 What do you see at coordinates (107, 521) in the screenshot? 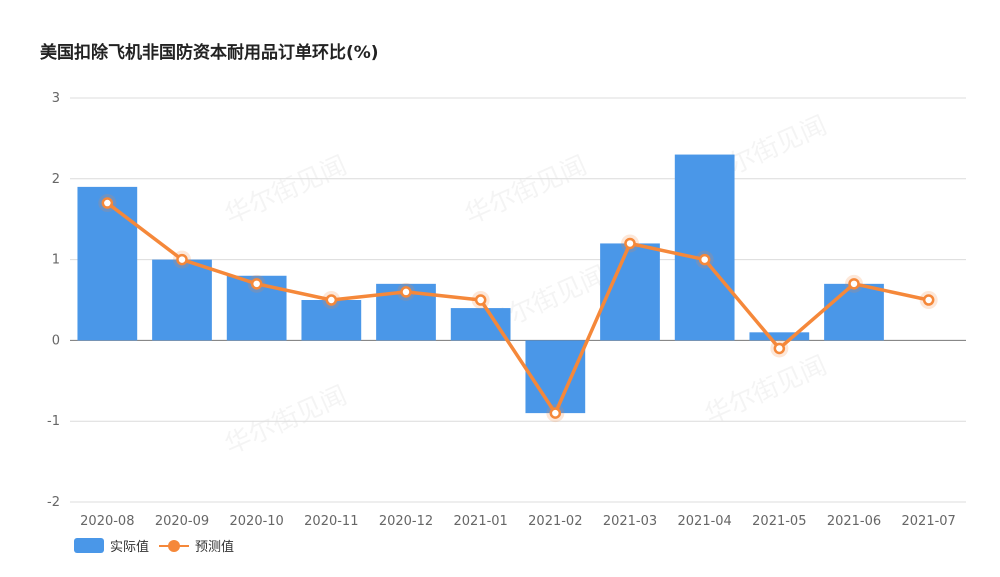
I see `x-tick-label: 2020-08` at bounding box center [107, 521].